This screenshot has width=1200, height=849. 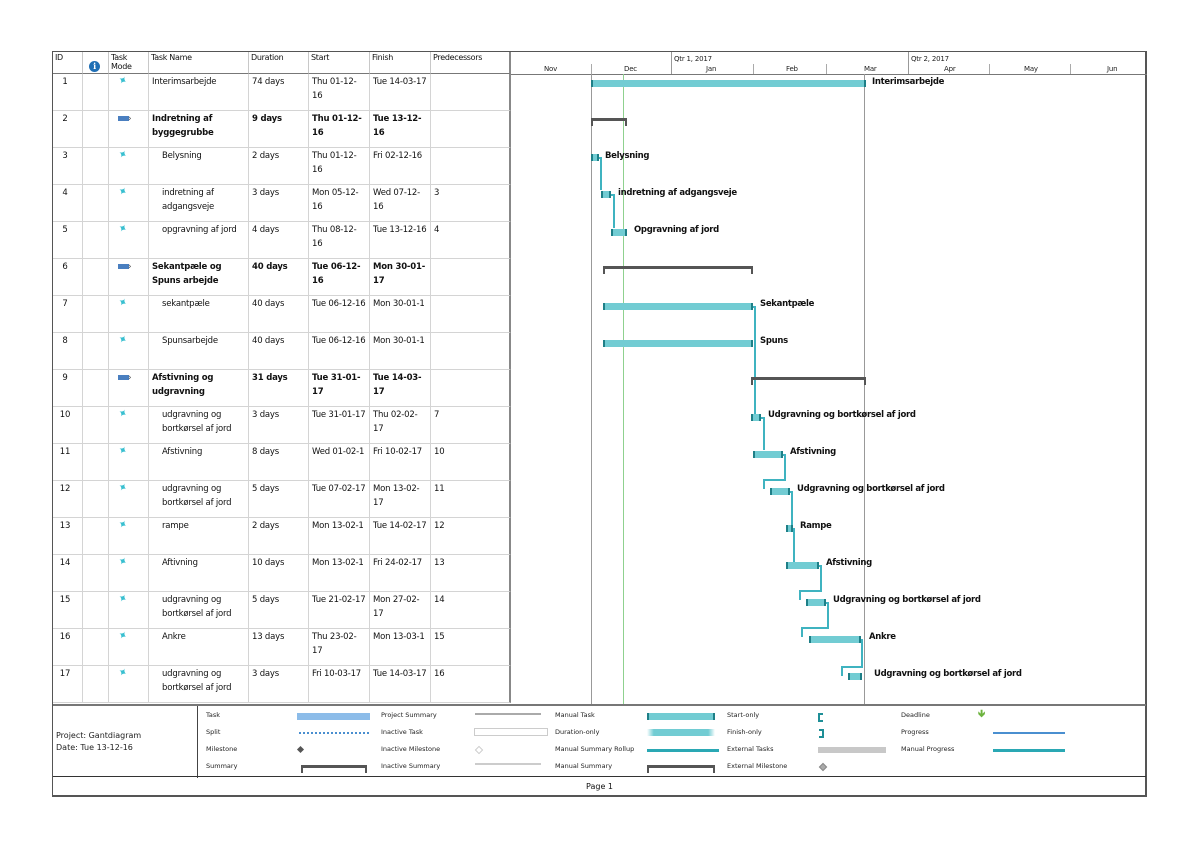 I want to click on cell-task-name: Interimsarbejde, so click(x=199, y=92).